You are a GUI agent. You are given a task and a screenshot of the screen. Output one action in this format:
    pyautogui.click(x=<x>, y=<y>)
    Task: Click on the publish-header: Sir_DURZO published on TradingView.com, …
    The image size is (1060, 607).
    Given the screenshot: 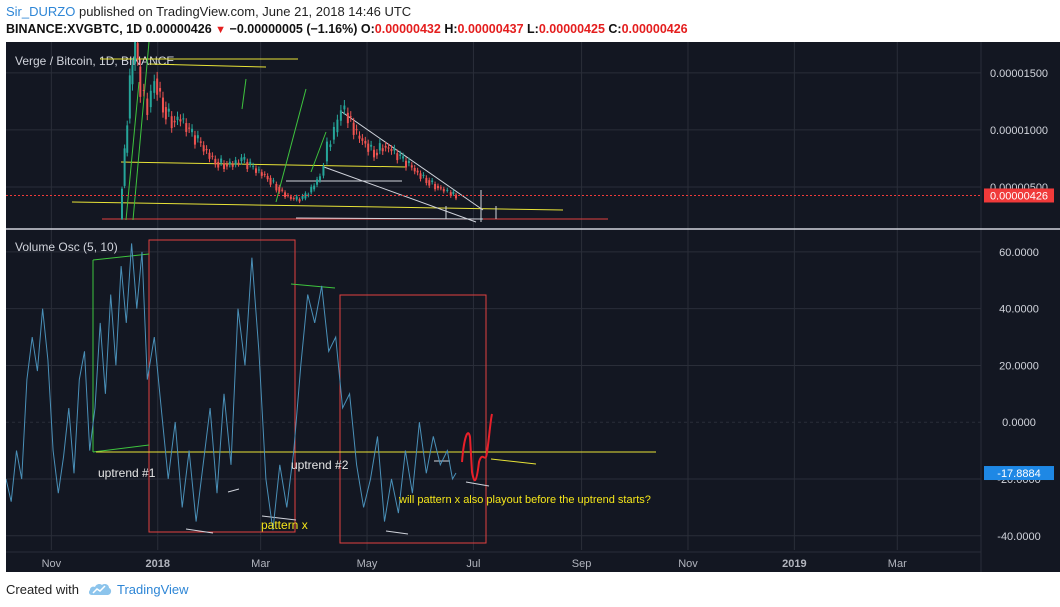 What is the action you would take?
    pyautogui.click(x=530, y=21)
    